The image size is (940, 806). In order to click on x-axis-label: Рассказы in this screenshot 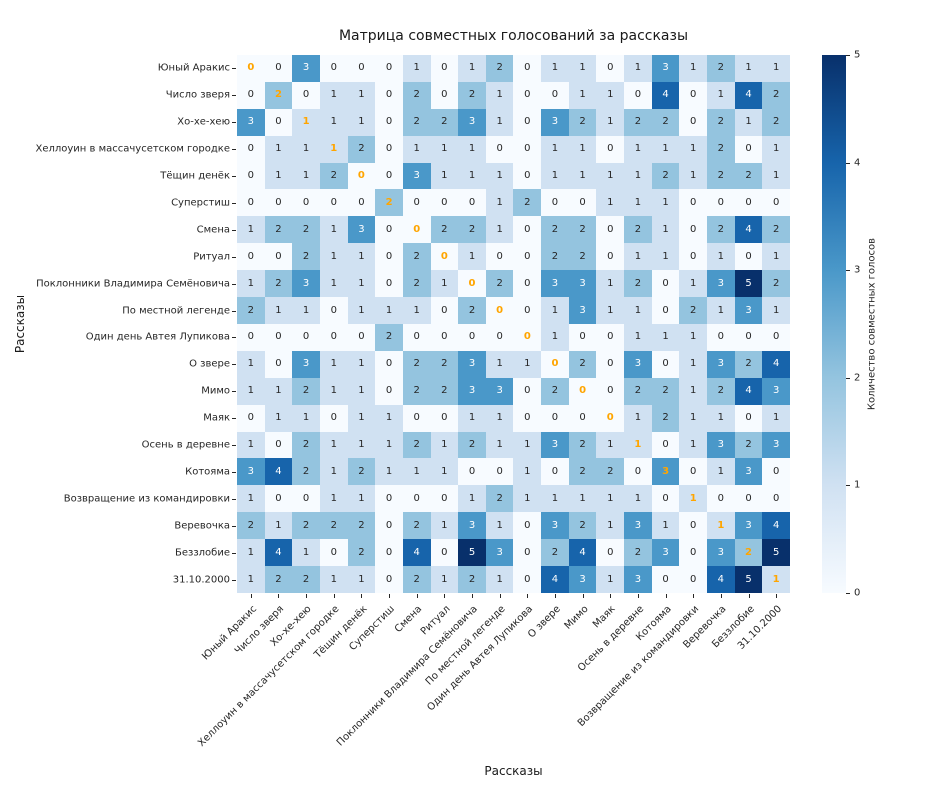, I will do `click(513, 771)`.